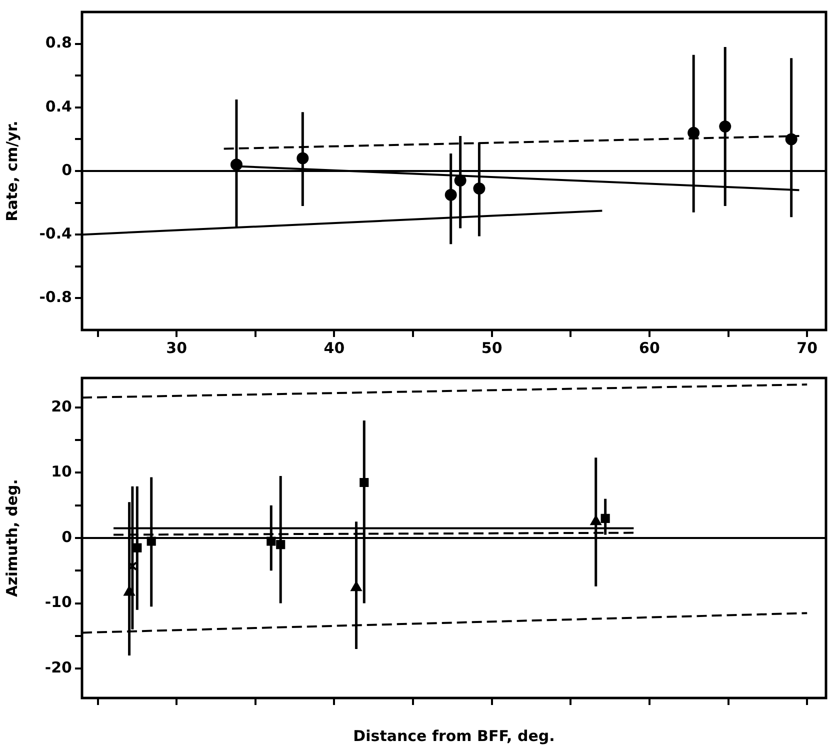  I want to click on x-tick-label: 60, so click(649, 347).